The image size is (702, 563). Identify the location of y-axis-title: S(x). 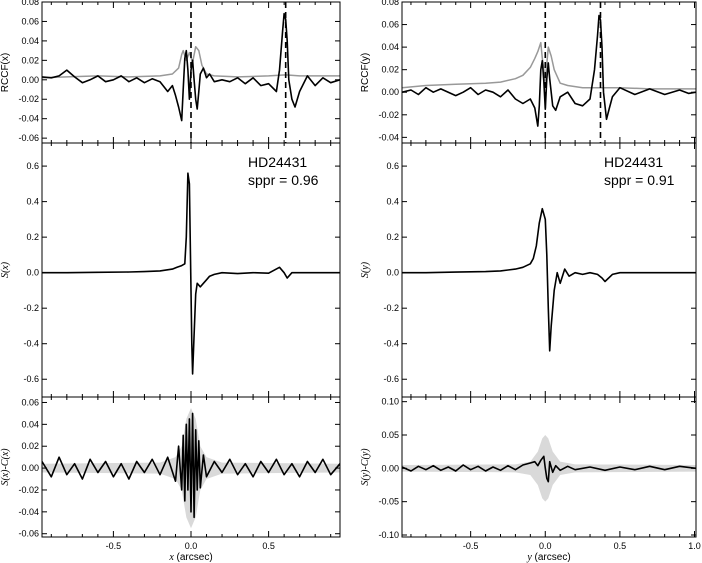
(5, 269).